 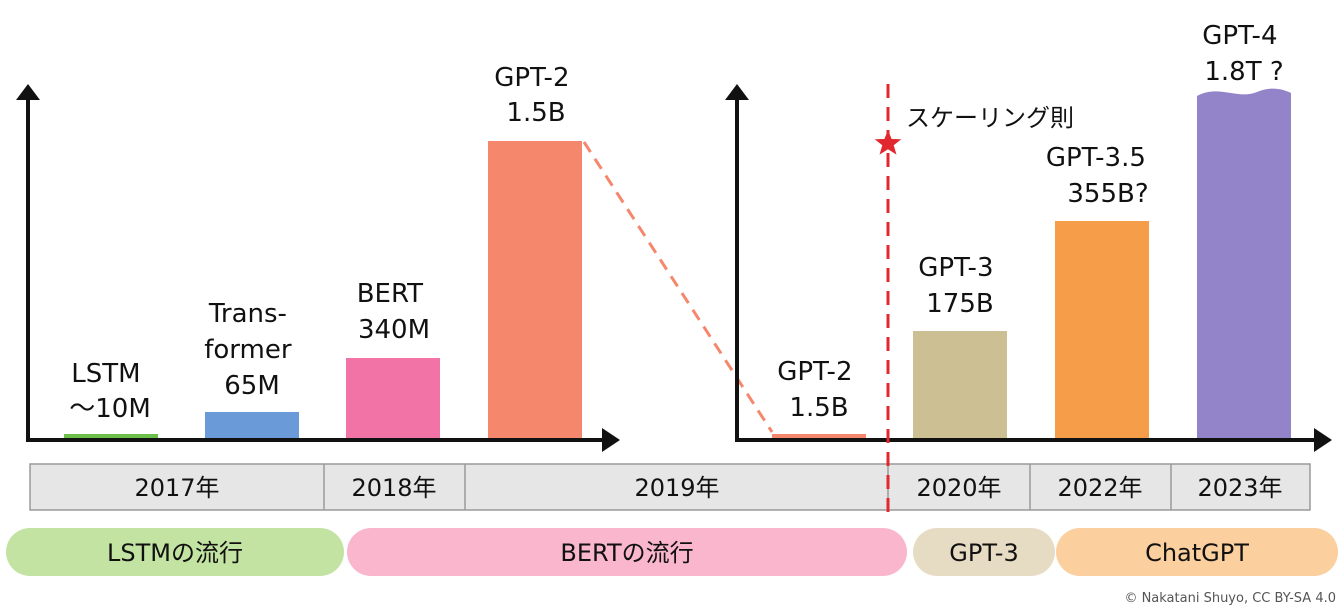 What do you see at coordinates (252, 350) in the screenshot?
I see `label-transformer: Trans- former 65M` at bounding box center [252, 350].